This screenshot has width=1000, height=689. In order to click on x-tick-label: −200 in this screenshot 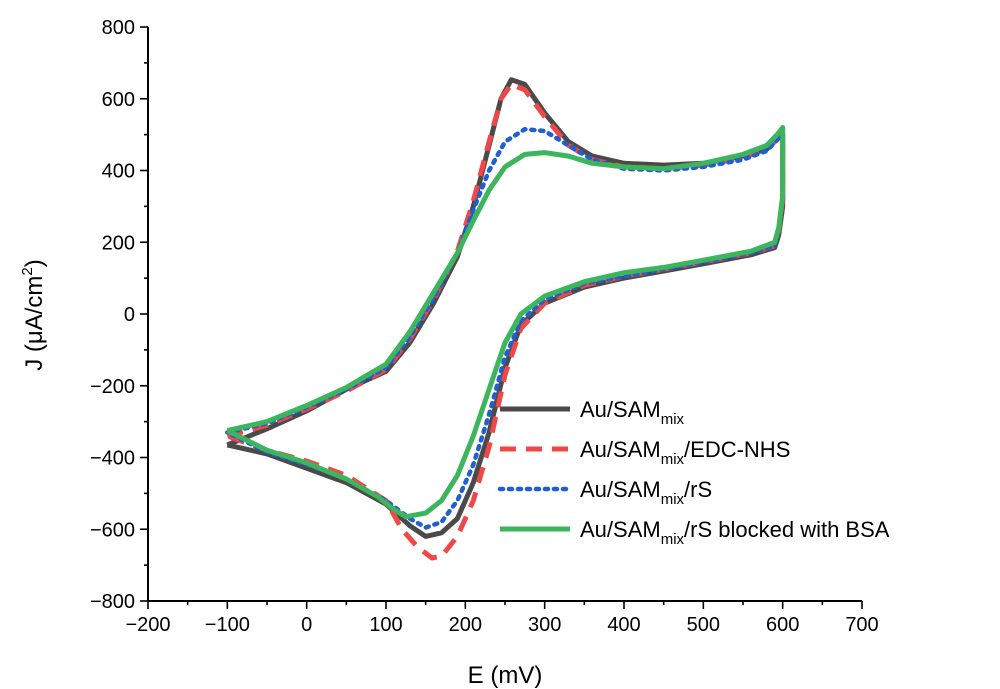, I will do `click(147, 625)`.